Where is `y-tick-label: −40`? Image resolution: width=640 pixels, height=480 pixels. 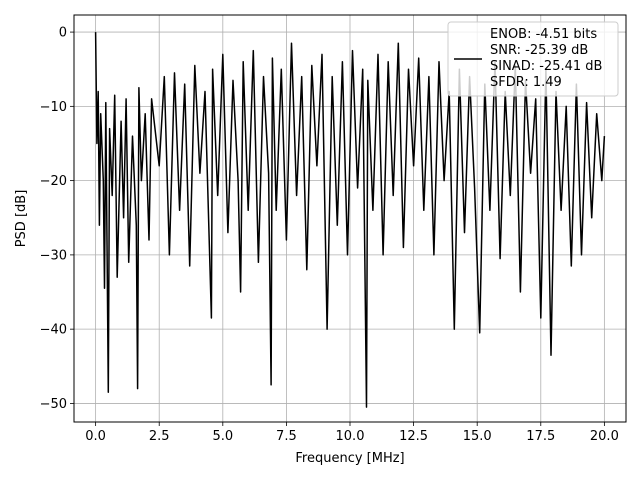 y-tick-label: −40 is located at coordinates (53, 330).